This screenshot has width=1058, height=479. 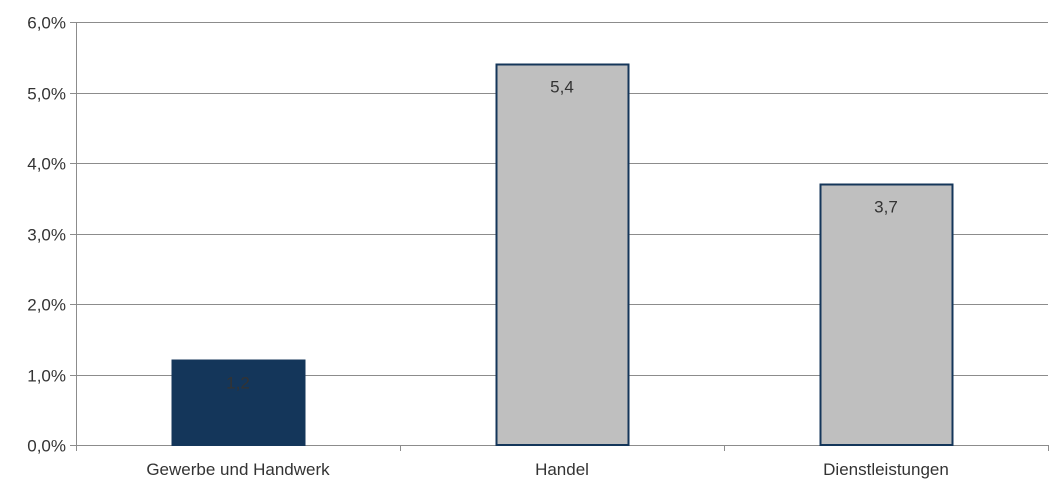 What do you see at coordinates (562, 469) in the screenshot?
I see `category-label: Handel` at bounding box center [562, 469].